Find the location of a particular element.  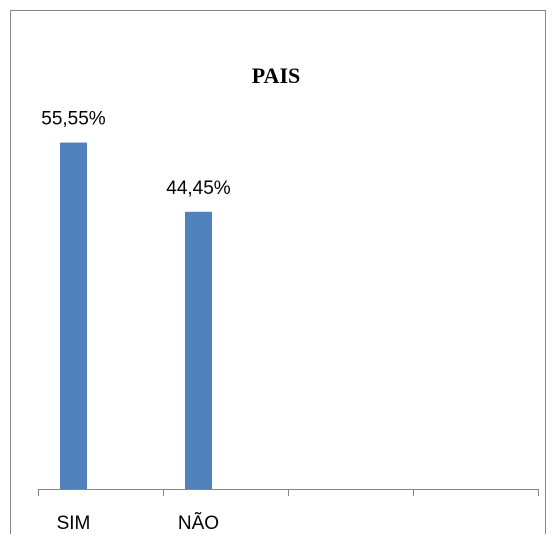

data-labels-layer: 55,55% 44,45% is located at coordinates (136, 154).